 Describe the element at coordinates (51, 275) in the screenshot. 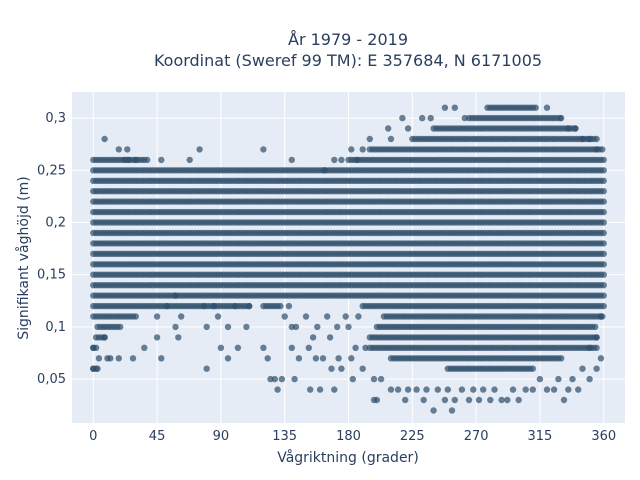

I see `y-tick-label: 0,15` at that location.